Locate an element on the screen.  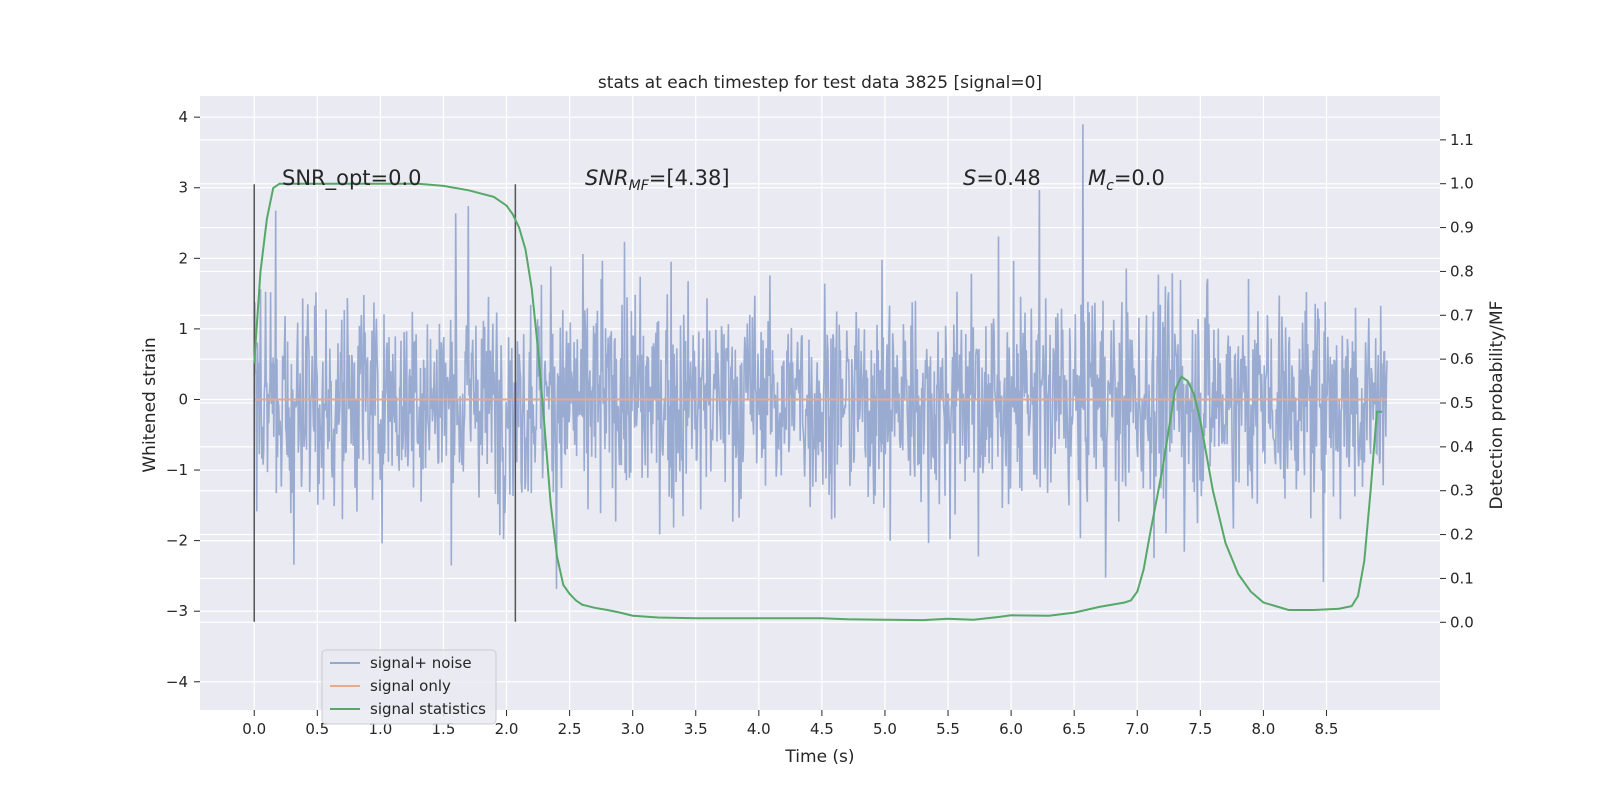
y-tick-label: −4 is located at coordinates (177, 682).